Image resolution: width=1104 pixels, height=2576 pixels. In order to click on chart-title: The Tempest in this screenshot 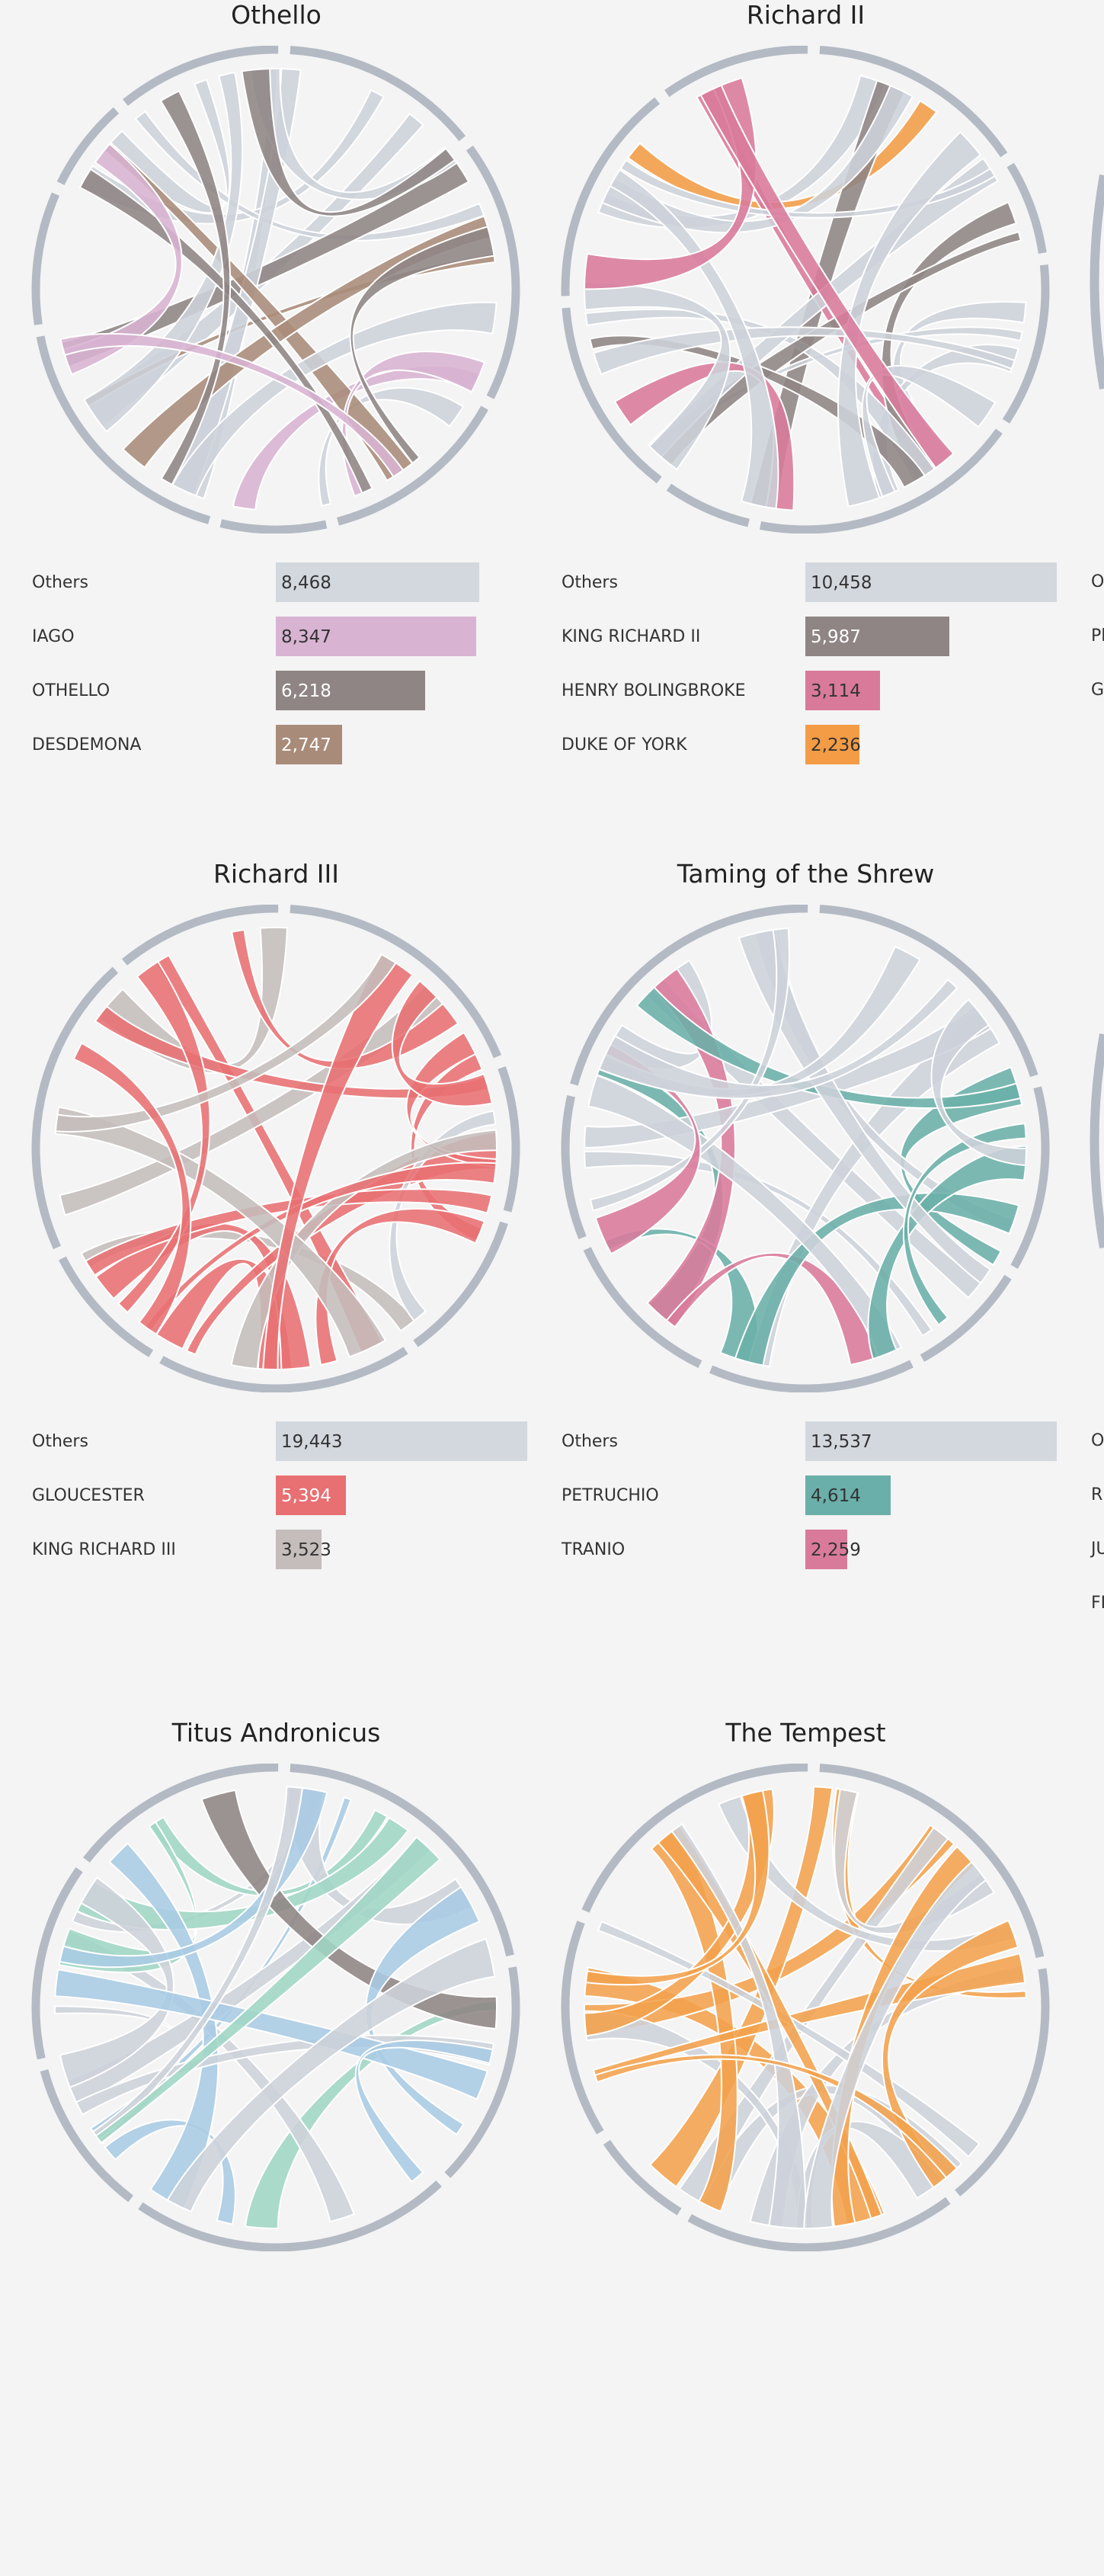, I will do `click(805, 1733)`.